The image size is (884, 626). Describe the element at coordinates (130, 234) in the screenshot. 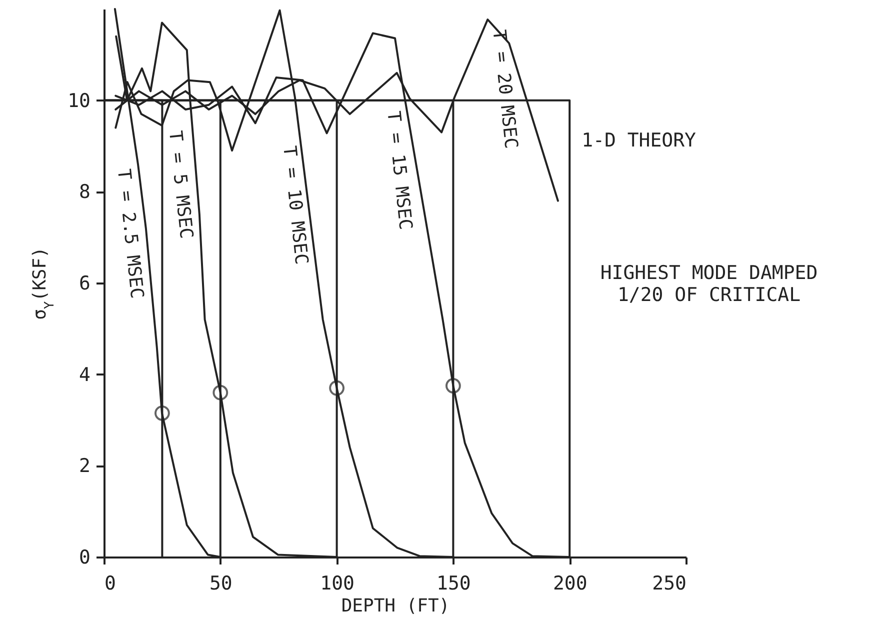

I see `text: T = 2.5 MSEC` at that location.